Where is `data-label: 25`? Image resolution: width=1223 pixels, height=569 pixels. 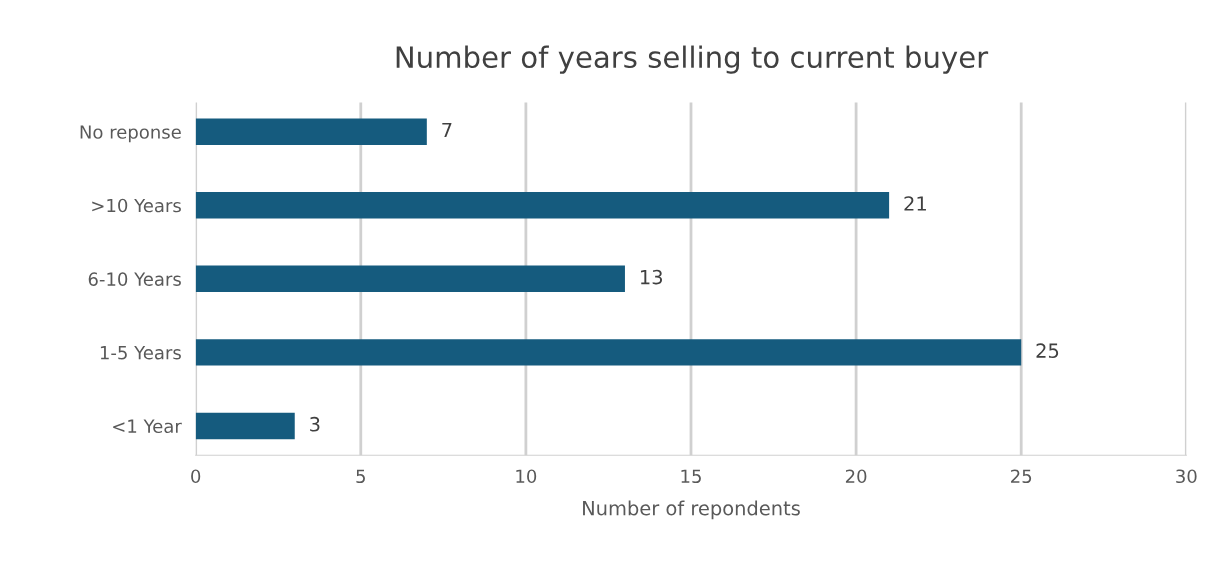 data-label: 25 is located at coordinates (1047, 351).